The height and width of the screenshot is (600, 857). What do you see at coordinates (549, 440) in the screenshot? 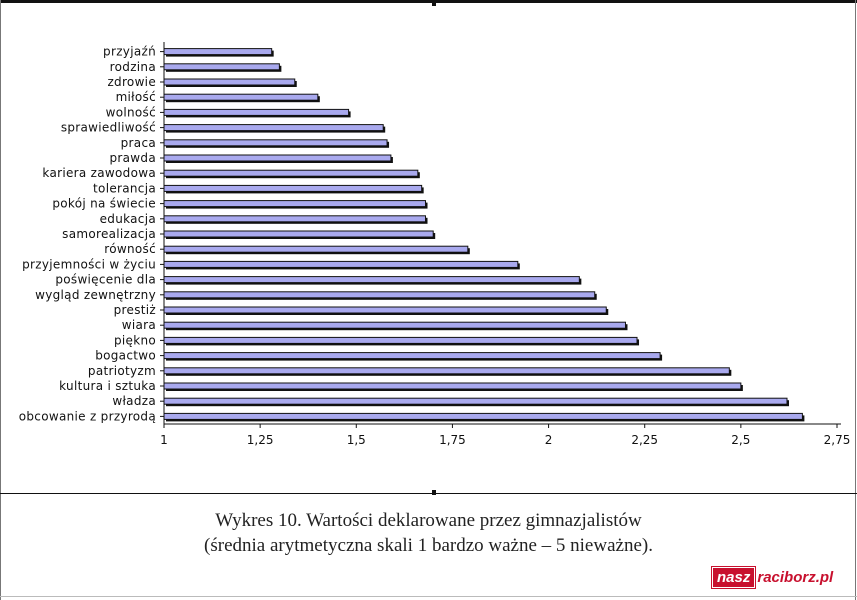
I see `x-tick-label: 2` at bounding box center [549, 440].